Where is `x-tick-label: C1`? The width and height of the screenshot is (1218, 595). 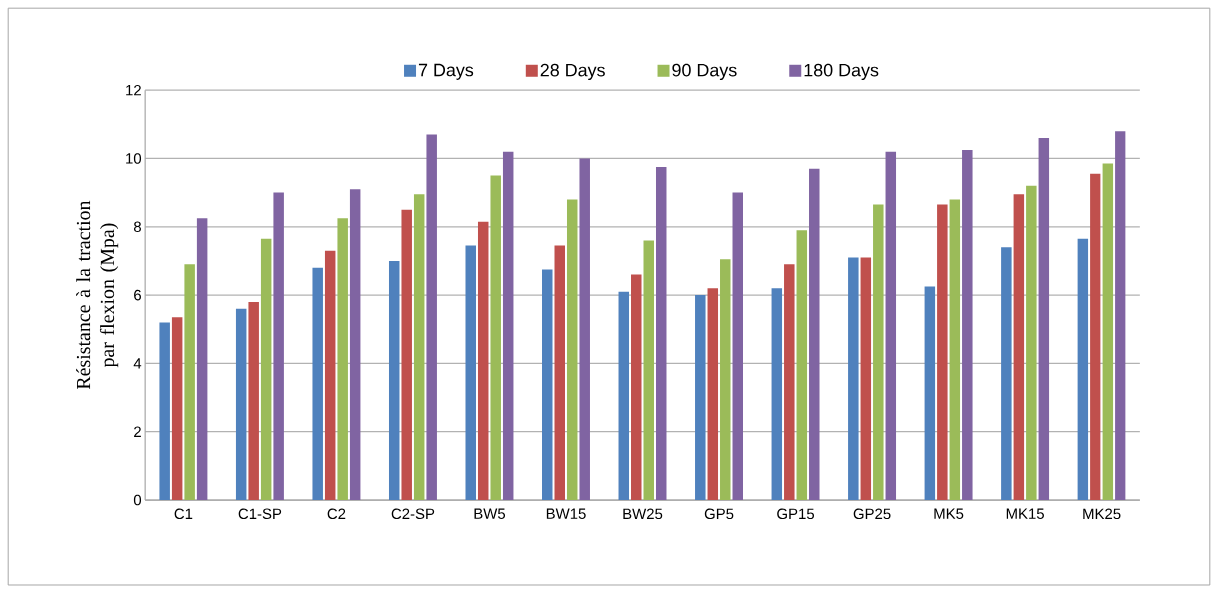 x-tick-label: C1 is located at coordinates (183, 514).